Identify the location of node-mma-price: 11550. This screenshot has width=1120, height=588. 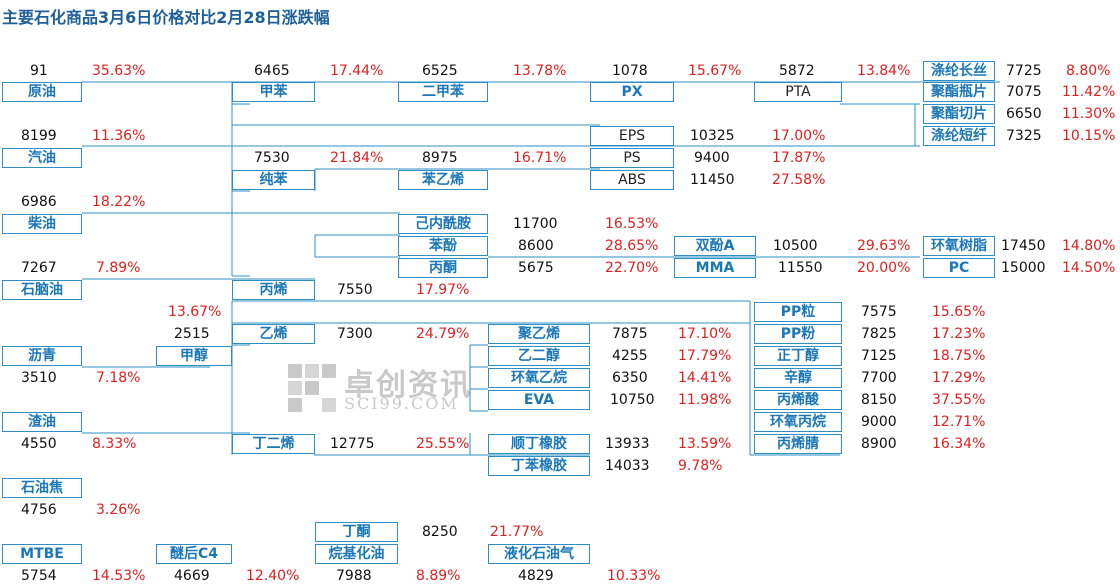
(800, 268).